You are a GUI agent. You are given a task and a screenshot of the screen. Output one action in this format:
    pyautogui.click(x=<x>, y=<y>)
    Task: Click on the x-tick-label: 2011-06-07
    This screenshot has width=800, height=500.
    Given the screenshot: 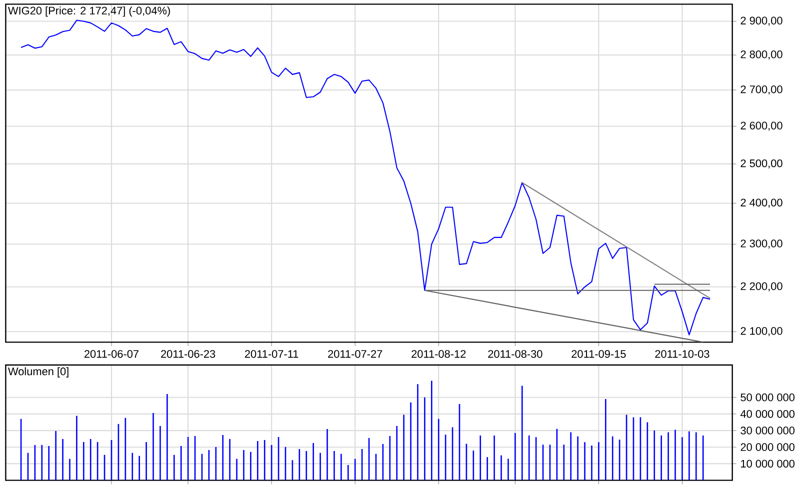 What is the action you would take?
    pyautogui.click(x=111, y=354)
    